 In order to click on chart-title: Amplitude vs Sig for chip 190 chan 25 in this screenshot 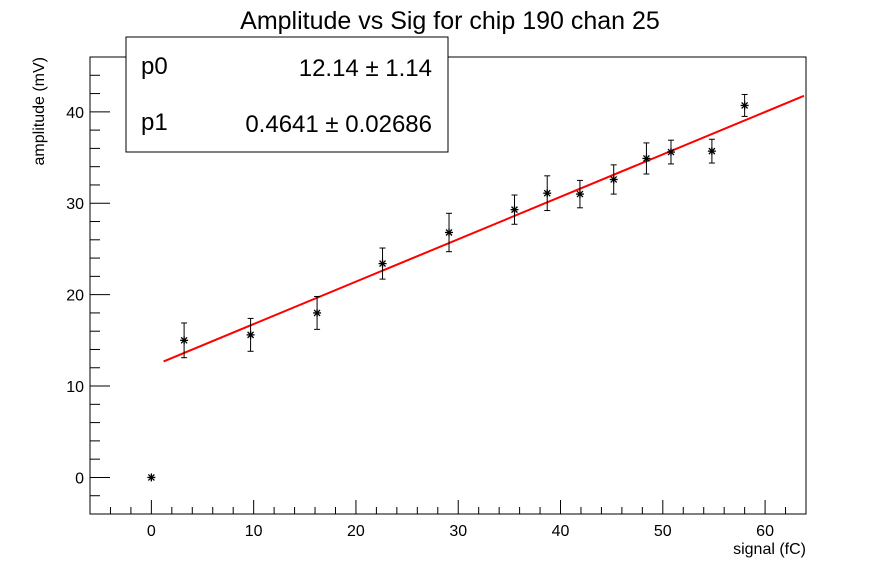, I will do `click(450, 21)`.